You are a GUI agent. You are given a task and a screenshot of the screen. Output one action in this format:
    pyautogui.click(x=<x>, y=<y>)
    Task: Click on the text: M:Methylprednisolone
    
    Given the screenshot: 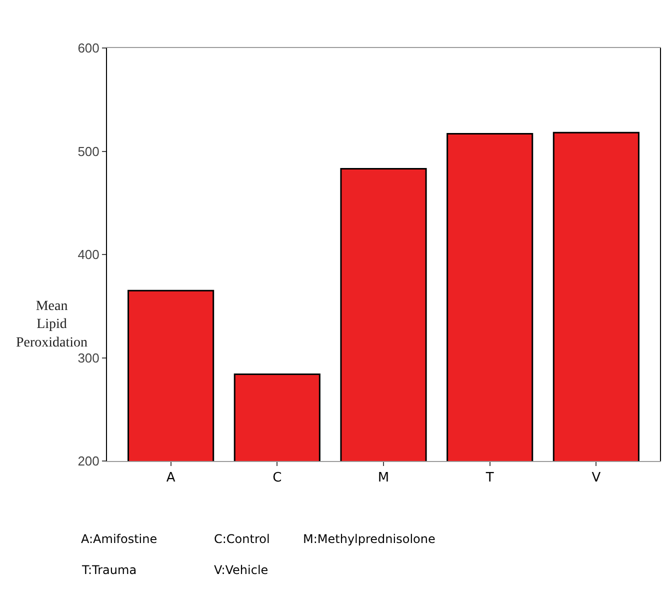 What is the action you would take?
    pyautogui.click(x=369, y=539)
    